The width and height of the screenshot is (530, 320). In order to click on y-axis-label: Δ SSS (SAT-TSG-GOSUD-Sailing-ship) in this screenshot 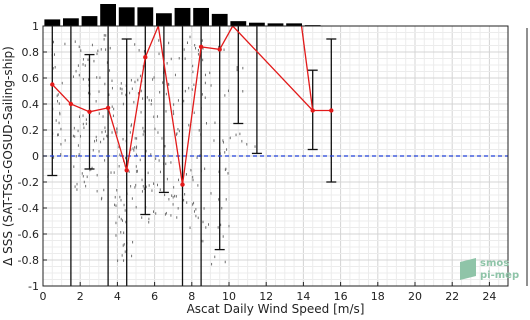, I will do `click(8, 156)`.